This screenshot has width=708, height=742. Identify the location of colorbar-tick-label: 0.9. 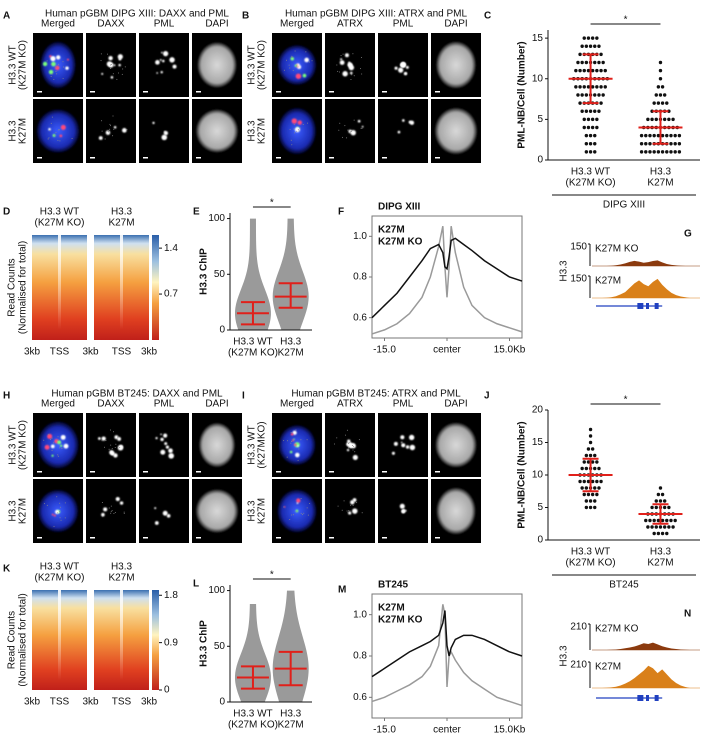
(171, 642).